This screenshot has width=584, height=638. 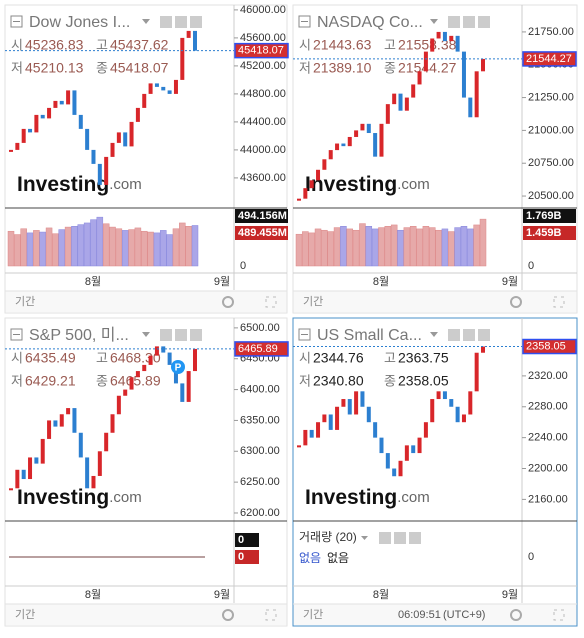 What do you see at coordinates (548, 407) in the screenshot?
I see `y-tick-label: 2280.00` at bounding box center [548, 407].